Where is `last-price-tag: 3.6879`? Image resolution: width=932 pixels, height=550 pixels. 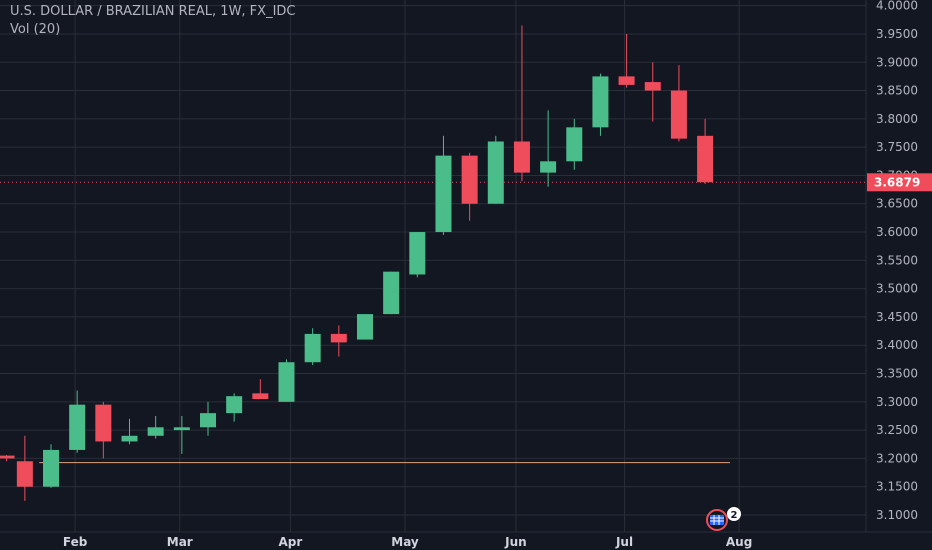 last-price-tag: 3.6879 is located at coordinates (899, 182).